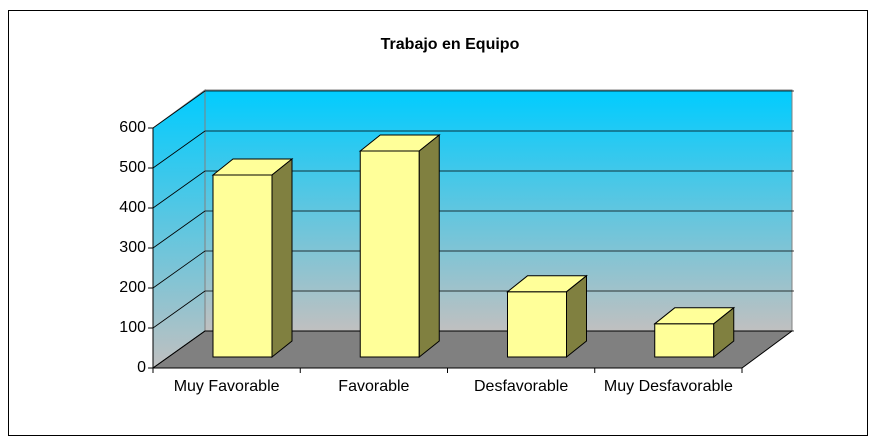 The image size is (876, 446). Describe the element at coordinates (132, 167) in the screenshot. I see `y-tick-label: 500` at that location.